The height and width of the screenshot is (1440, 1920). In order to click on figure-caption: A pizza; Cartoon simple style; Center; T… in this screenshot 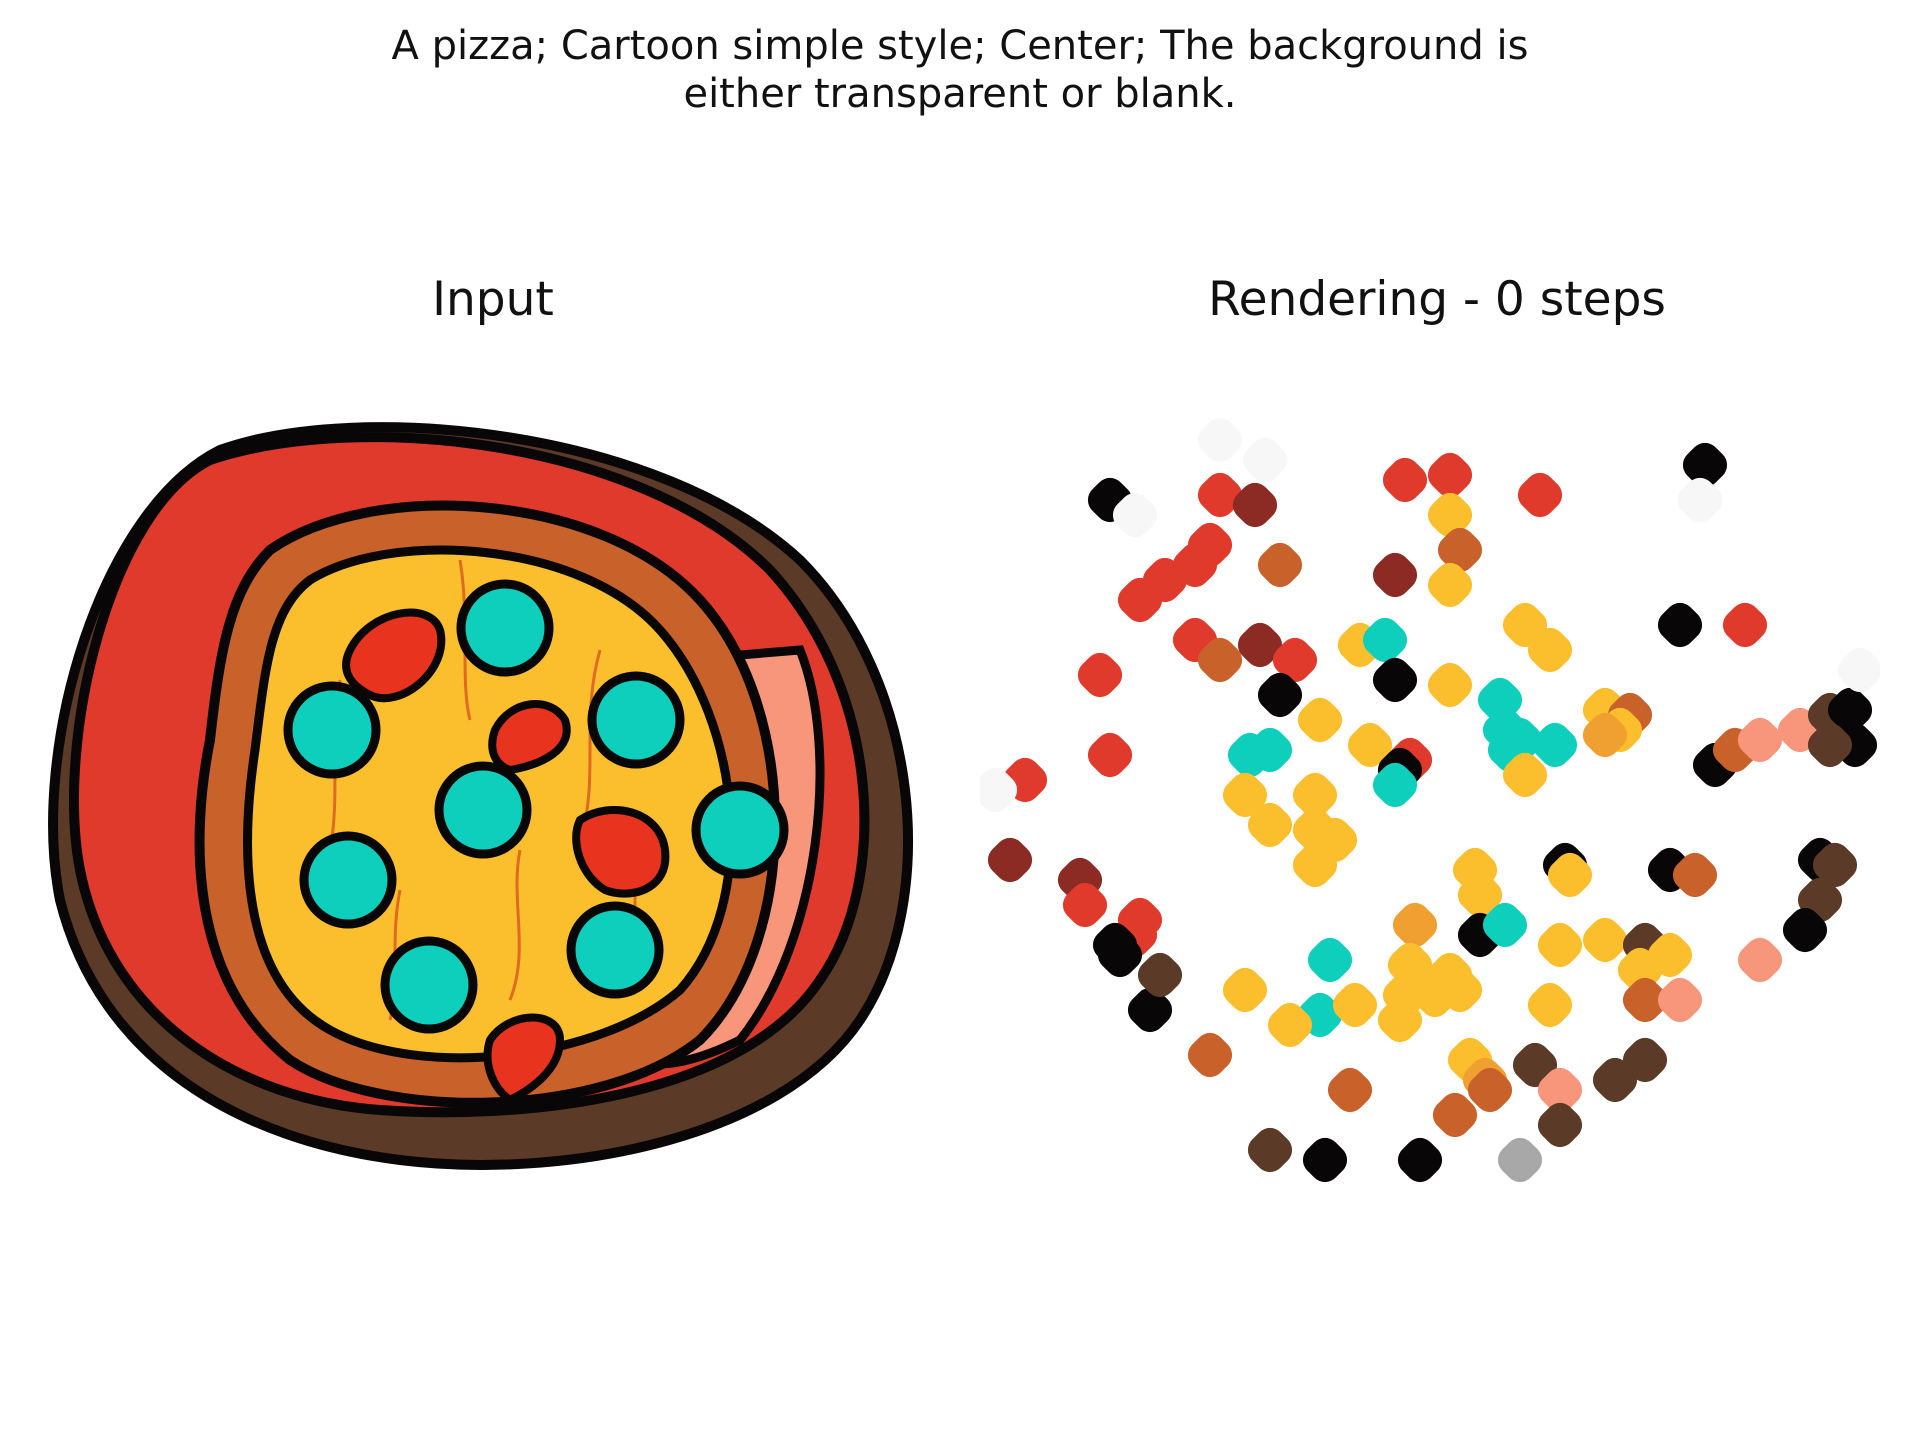, I will do `click(960, 70)`.